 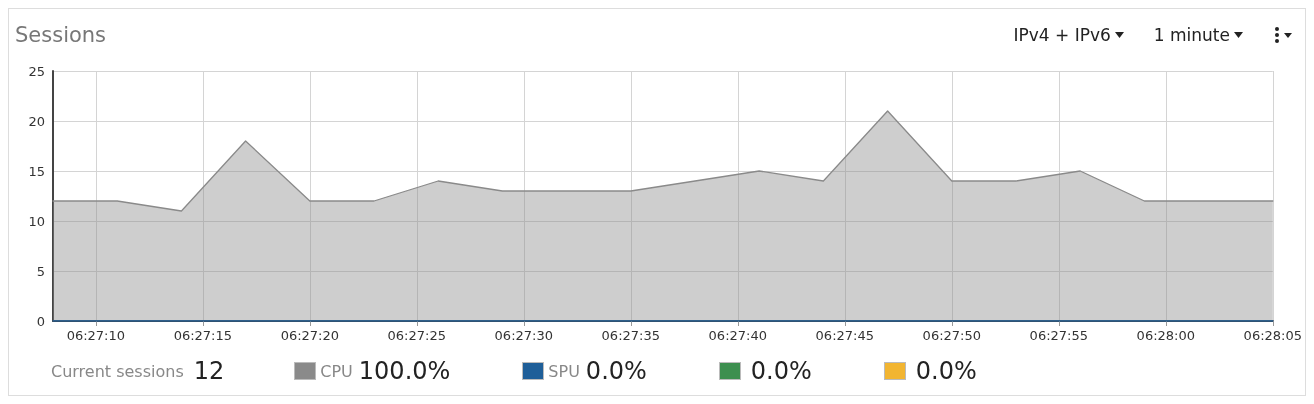 I want to click on y-tick-label: 15, so click(x=36, y=171).